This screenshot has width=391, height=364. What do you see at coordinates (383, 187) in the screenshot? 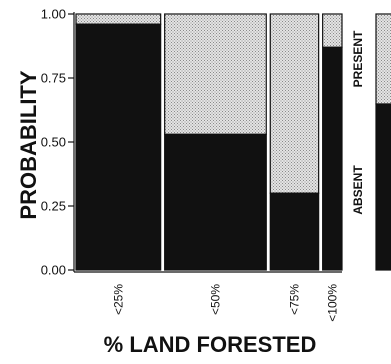
I see `legend-swatch-absent` at bounding box center [383, 187].